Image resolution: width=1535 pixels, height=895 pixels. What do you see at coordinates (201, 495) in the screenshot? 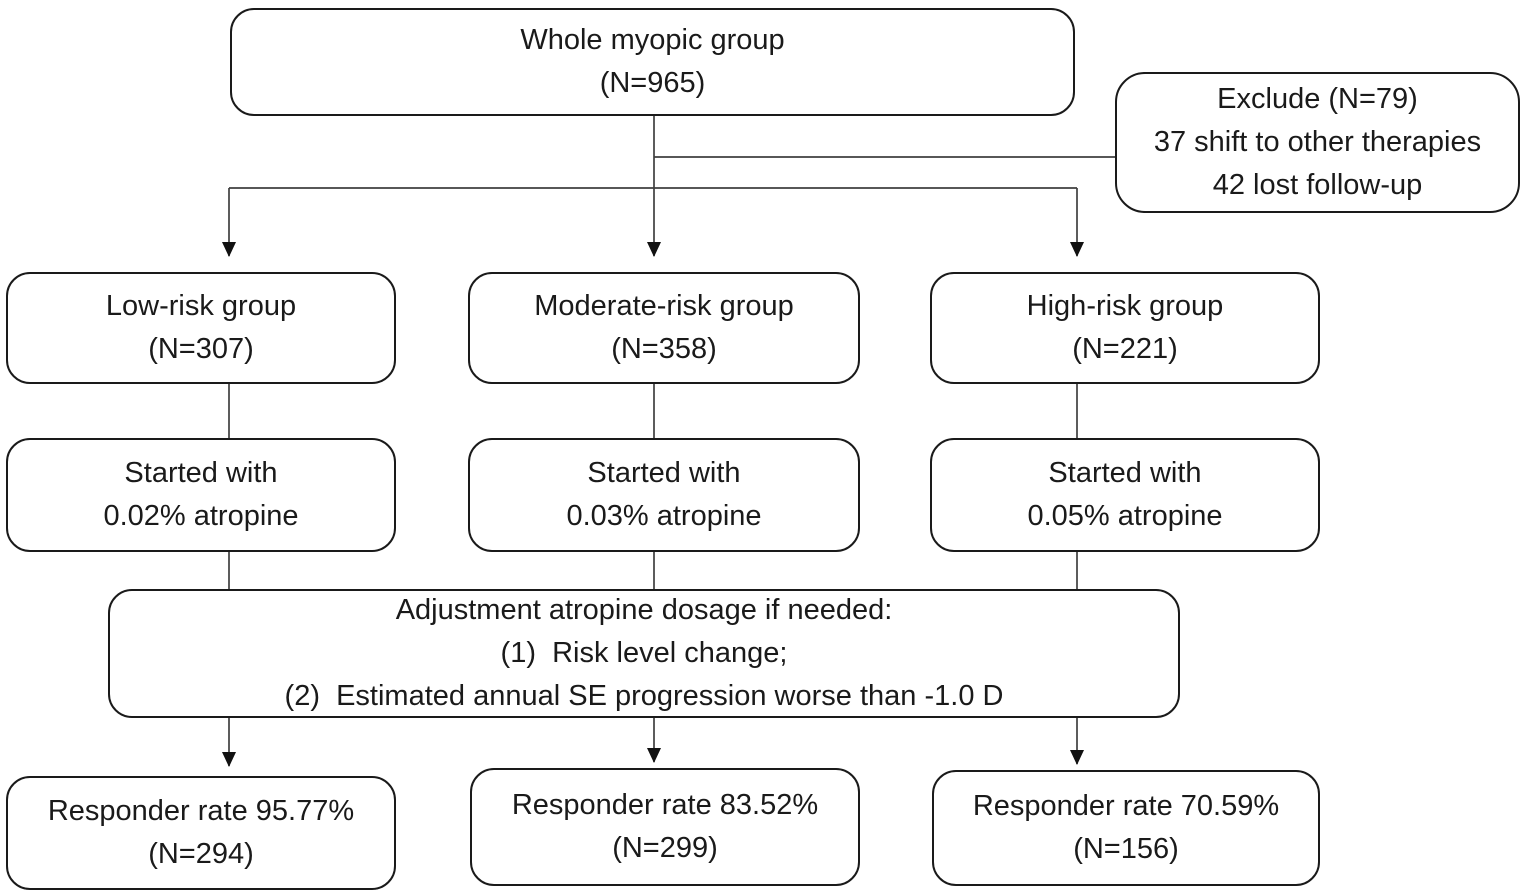
I see `node-low-started-atropine: Started with 0.02% atropine` at bounding box center [201, 495].